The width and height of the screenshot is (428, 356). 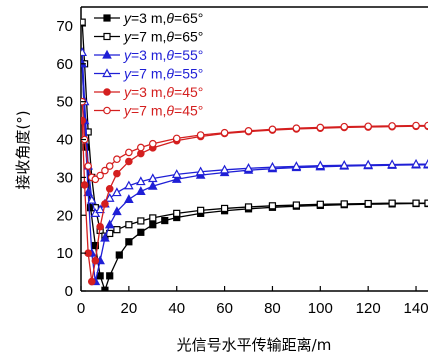 I want to click on legend-item: y=7 m,θ=45°, so click(x=148, y=111).